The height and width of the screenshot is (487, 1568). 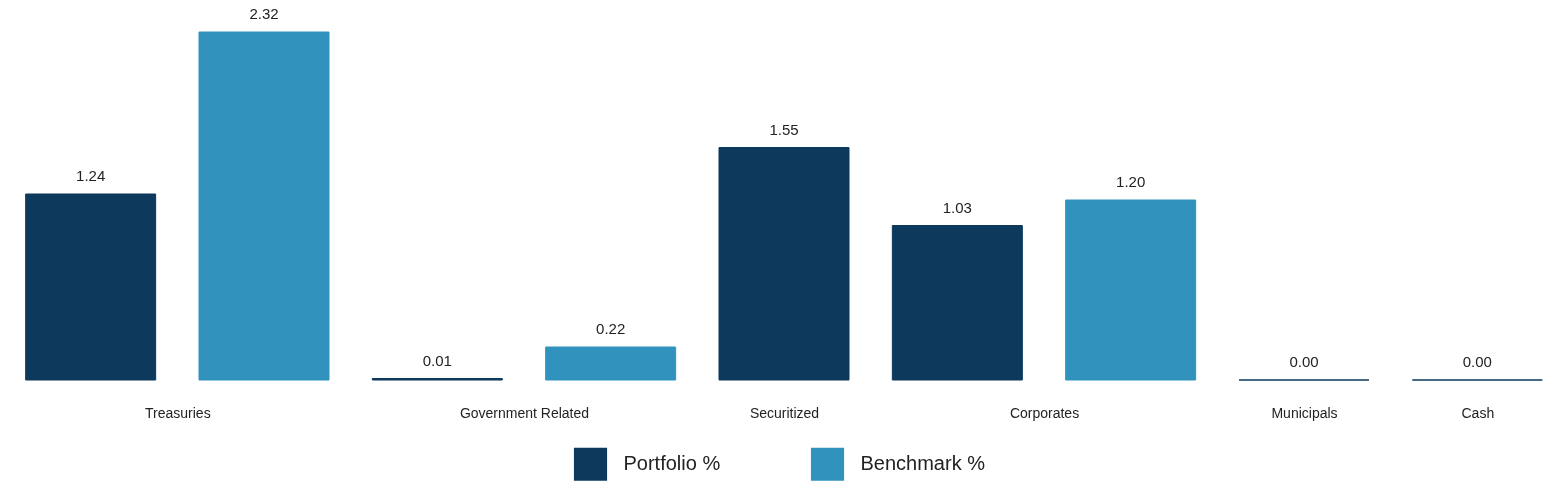 I want to click on data-label: 0.01, so click(x=437, y=360).